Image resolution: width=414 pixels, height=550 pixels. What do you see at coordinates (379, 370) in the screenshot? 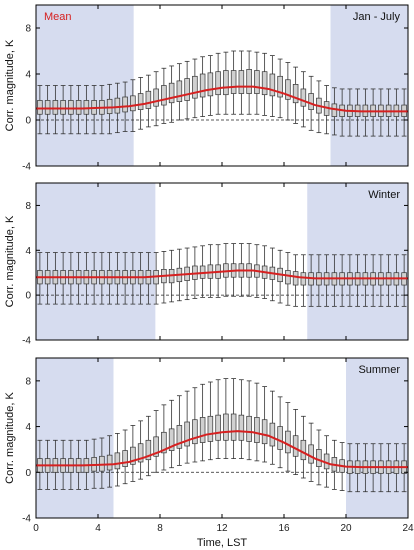
I see `panel-label: Summer` at bounding box center [379, 370].